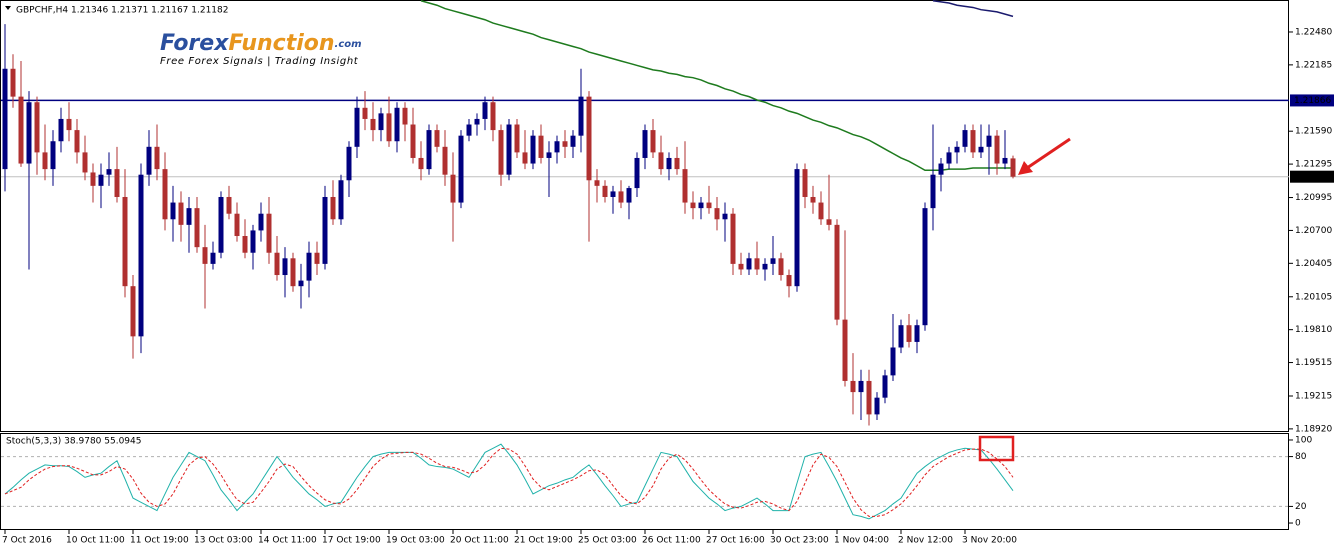  What do you see at coordinates (1313, 396) in the screenshot?
I see `y-tick-label: 1.19215` at bounding box center [1313, 396].